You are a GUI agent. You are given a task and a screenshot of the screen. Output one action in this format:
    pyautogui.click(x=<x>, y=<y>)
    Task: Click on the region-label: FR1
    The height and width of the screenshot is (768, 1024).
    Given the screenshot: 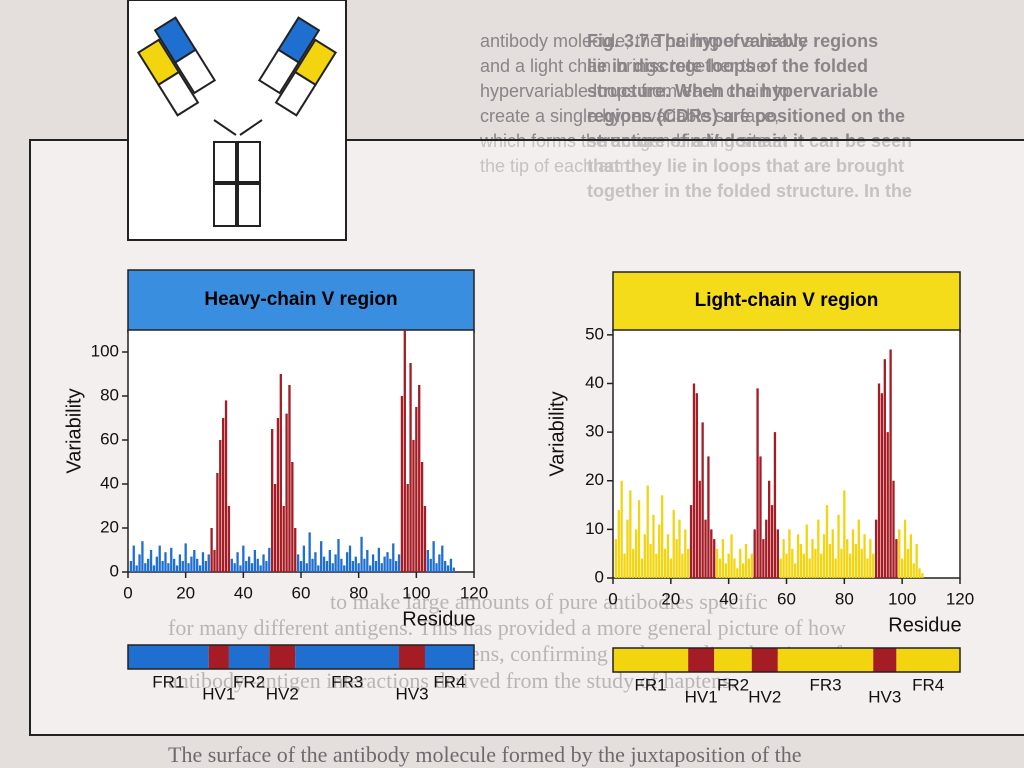 What is the action you would take?
    pyautogui.click(x=651, y=684)
    